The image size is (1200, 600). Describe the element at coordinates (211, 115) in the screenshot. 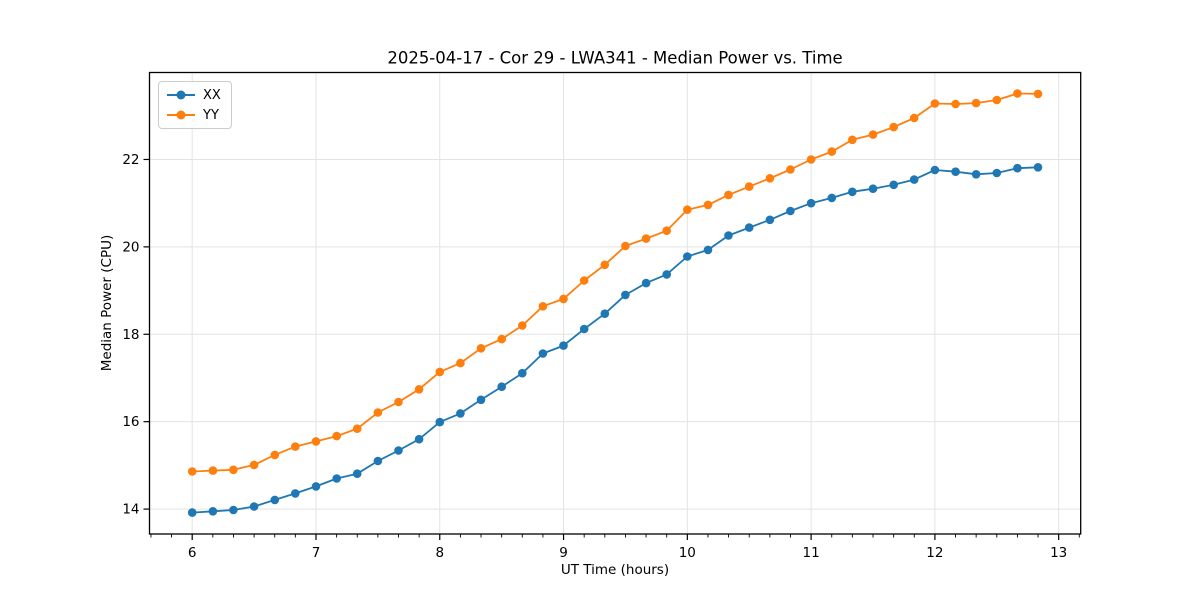

I see `legend-label-yy: YY` at that location.